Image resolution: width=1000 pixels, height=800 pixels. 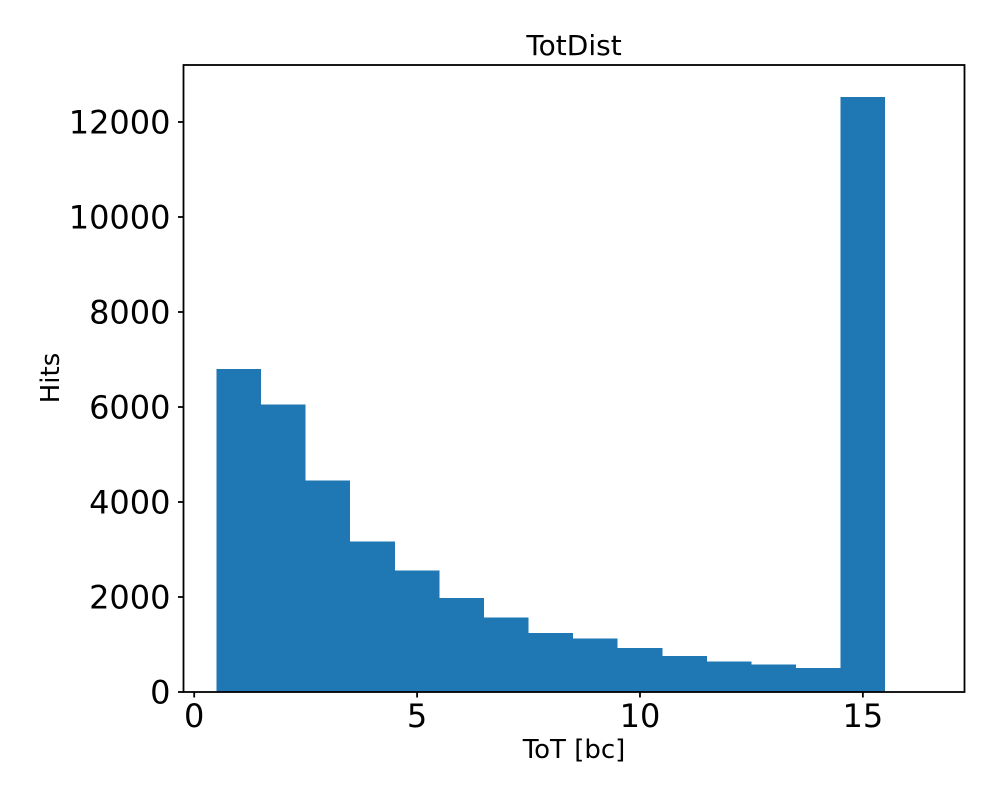 What do you see at coordinates (640, 716) in the screenshot?
I see `x-tick-label: 10` at bounding box center [640, 716].